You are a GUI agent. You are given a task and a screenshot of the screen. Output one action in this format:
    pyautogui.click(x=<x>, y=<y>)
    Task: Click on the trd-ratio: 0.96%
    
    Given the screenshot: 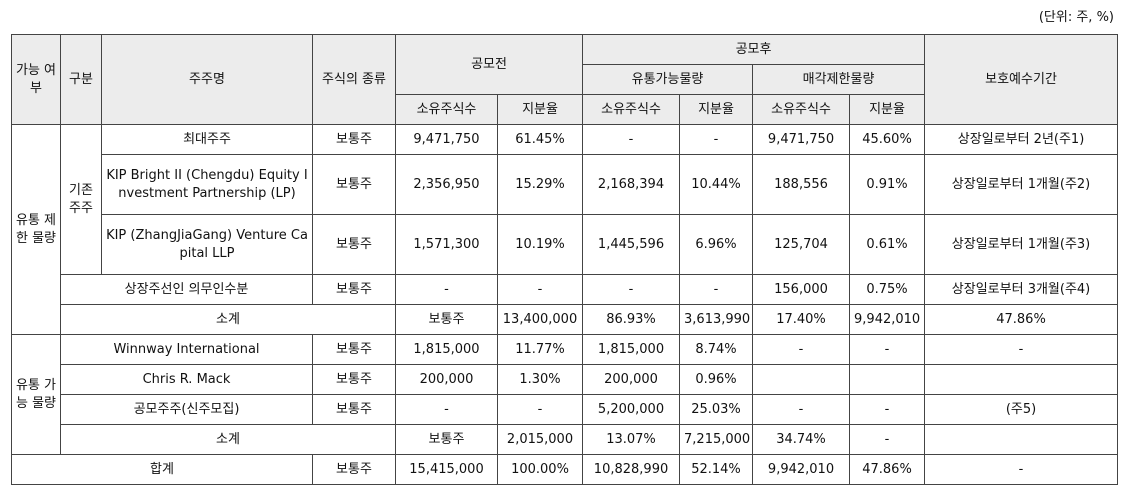 What is the action you would take?
    pyautogui.click(x=716, y=379)
    